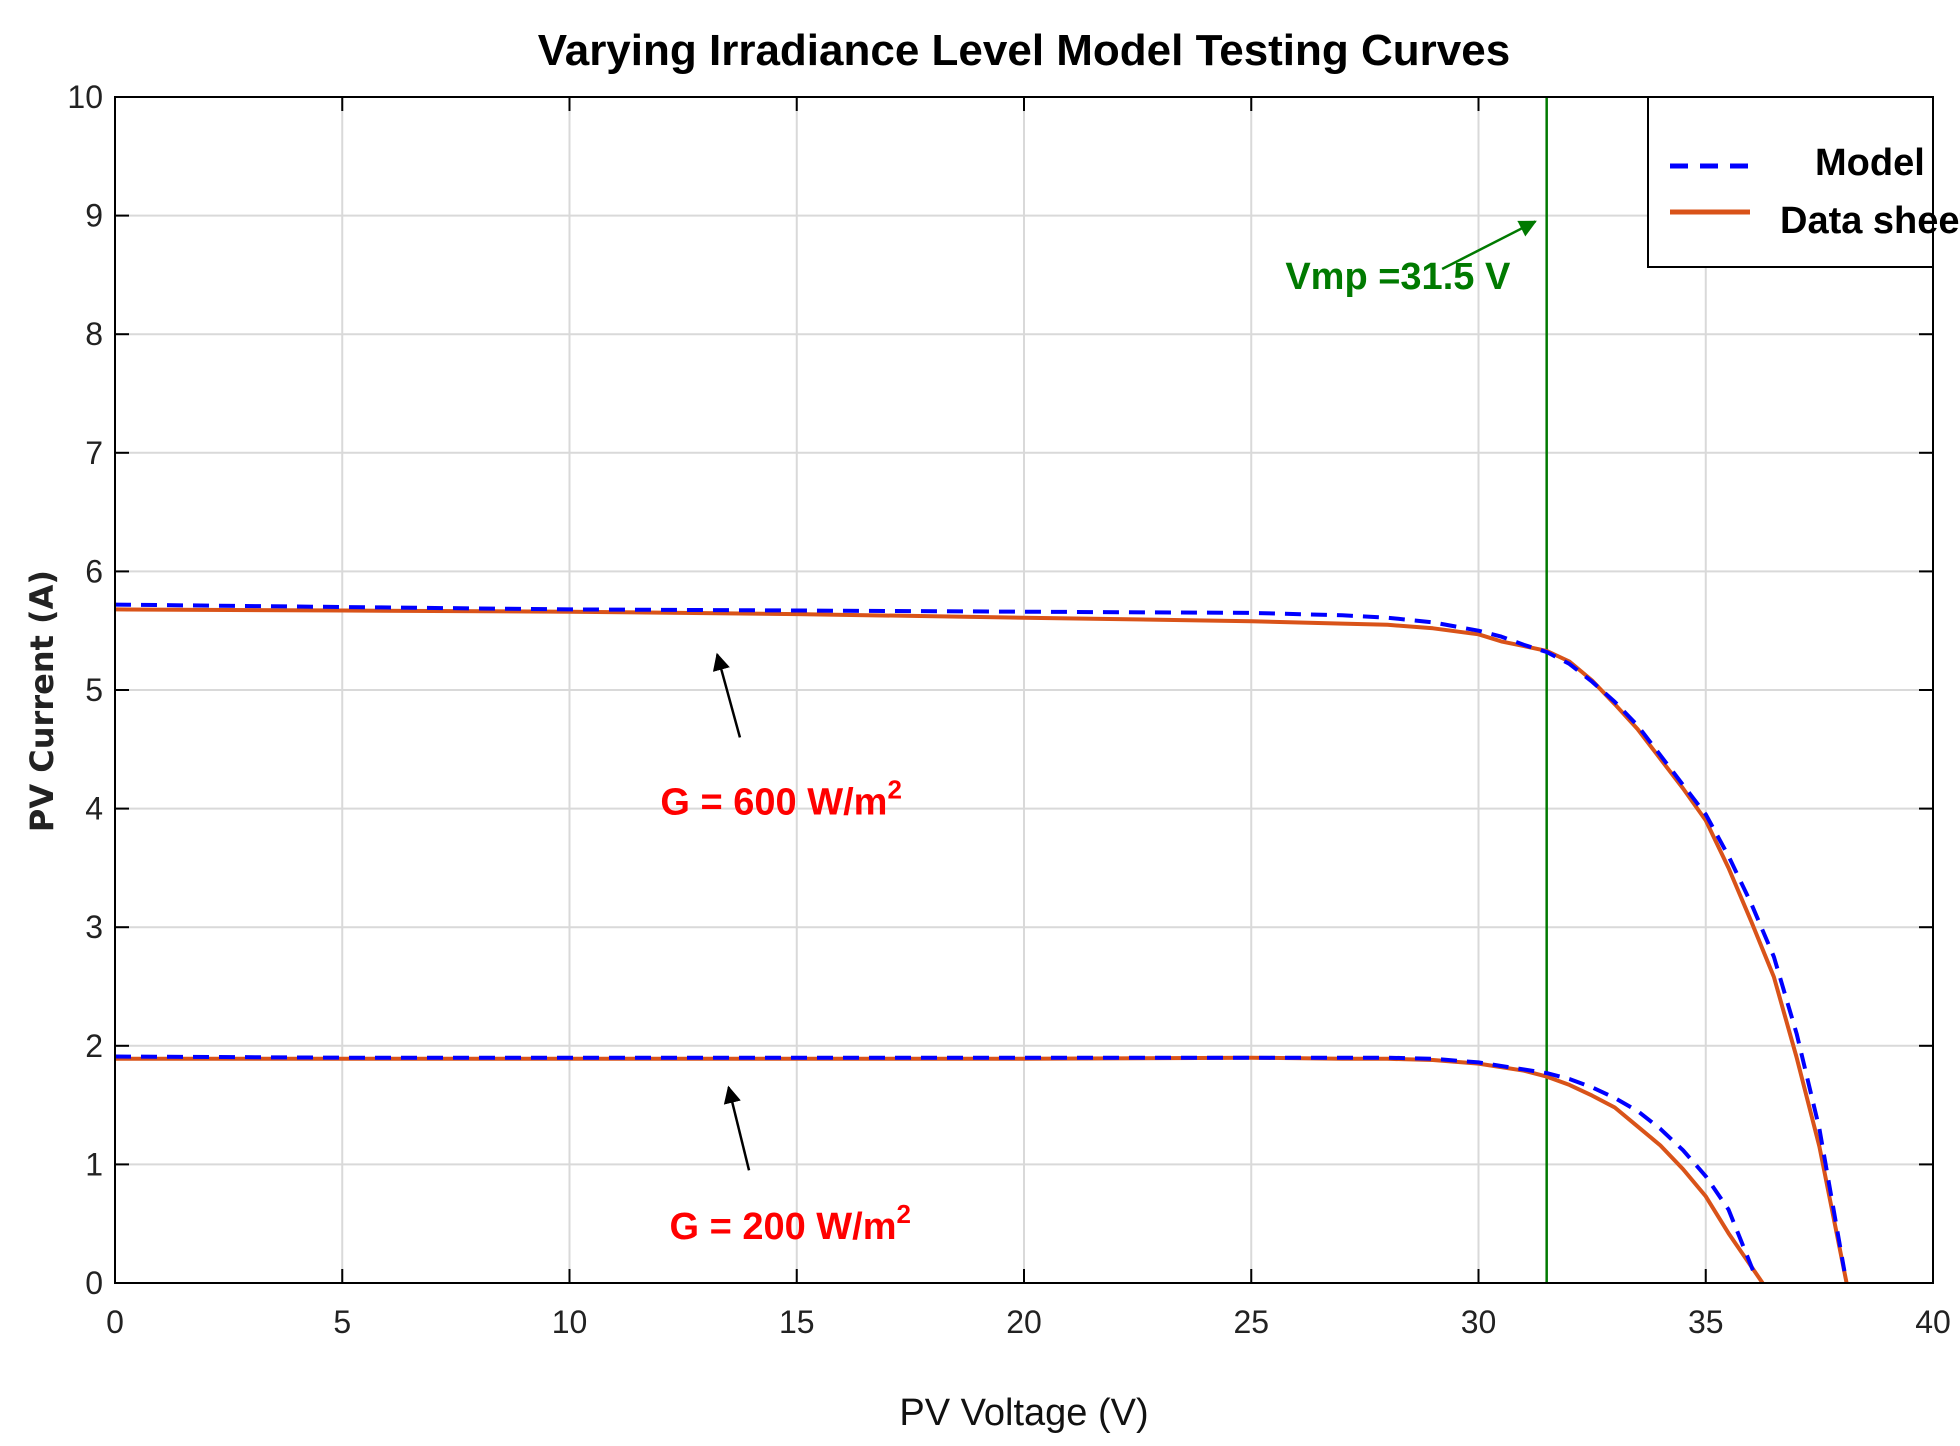  What do you see at coordinates (342, 1322) in the screenshot?
I see `x-tick-label: 5` at bounding box center [342, 1322].